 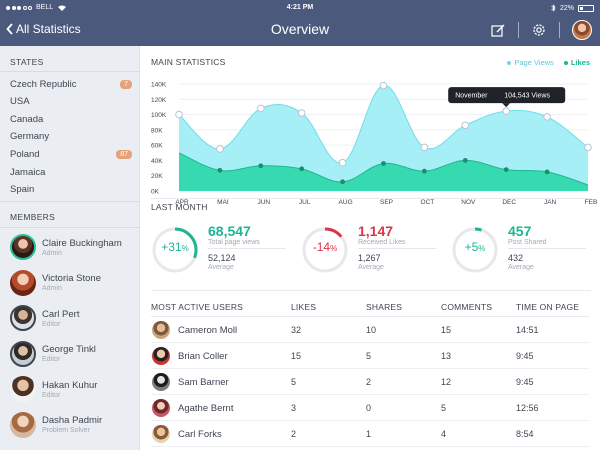 I want to click on sidebar-item-state: Jamaica, so click(x=71, y=172).